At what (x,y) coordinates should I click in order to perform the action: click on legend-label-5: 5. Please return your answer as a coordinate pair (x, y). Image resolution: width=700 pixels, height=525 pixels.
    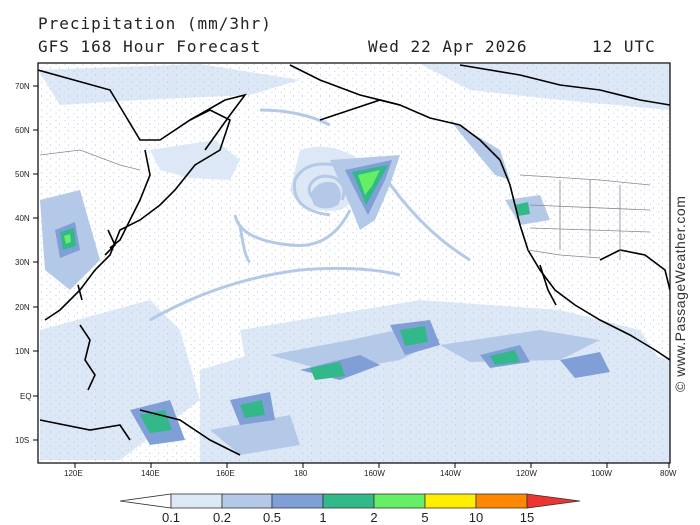
    Looking at the image, I should click on (425, 517).